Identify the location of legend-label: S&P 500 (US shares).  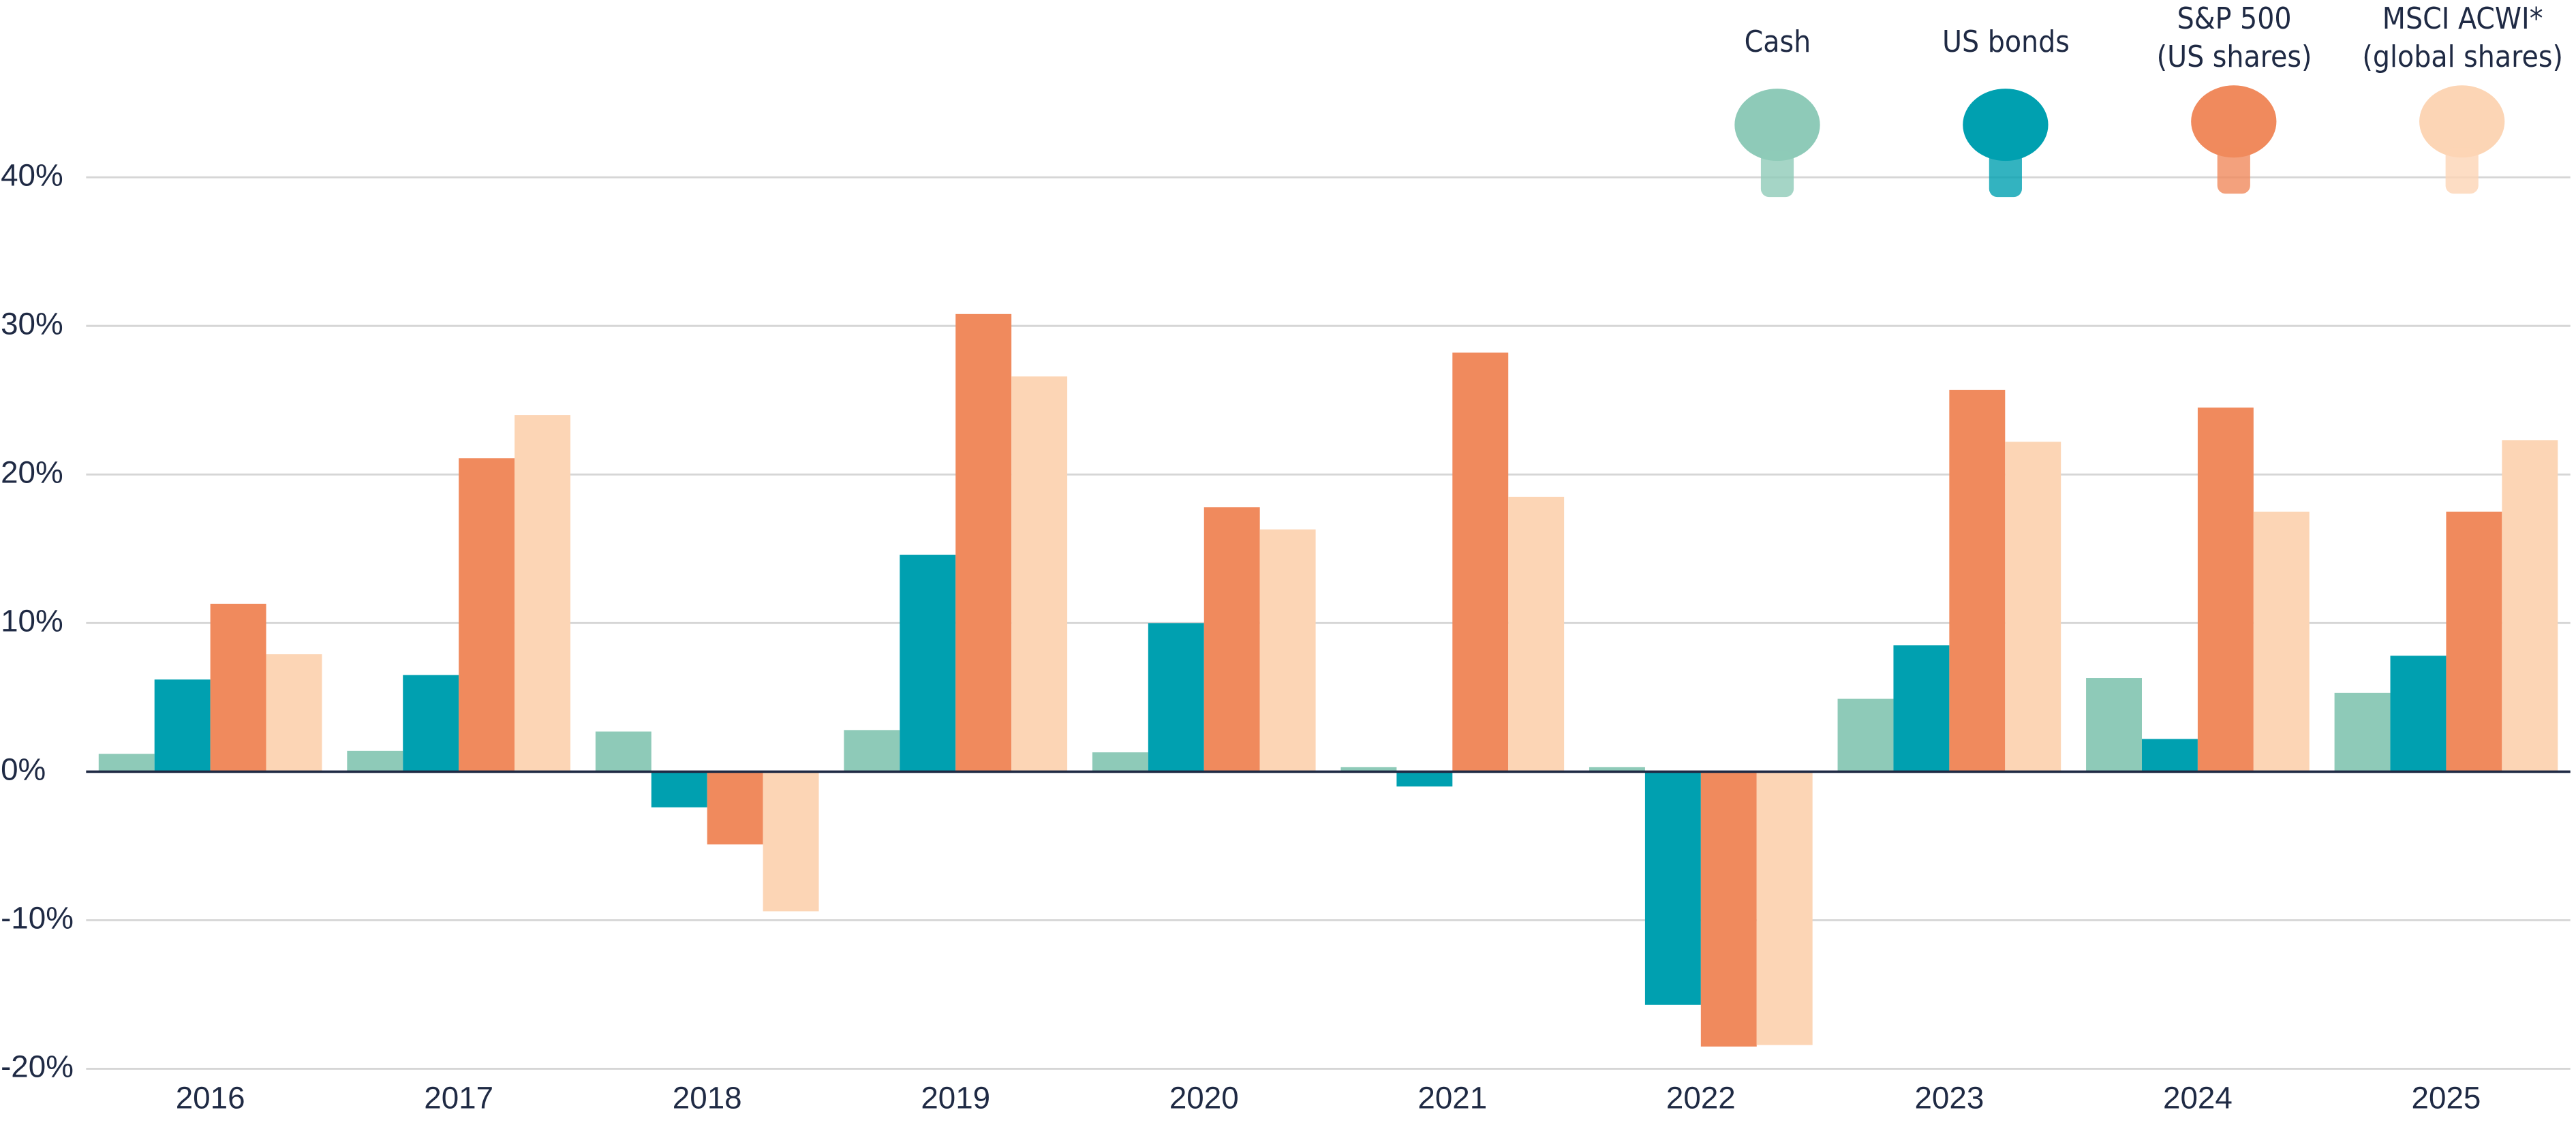
(2234, 37).